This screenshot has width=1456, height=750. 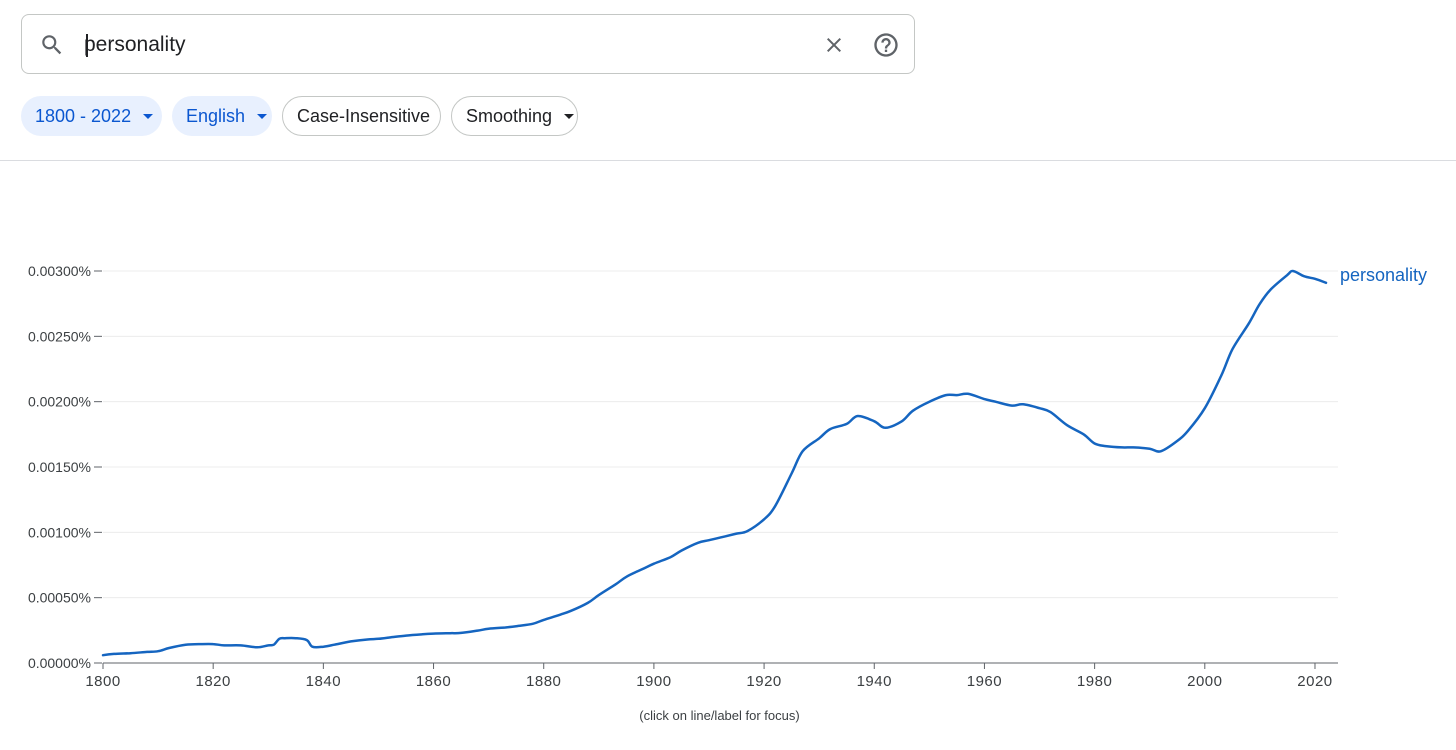 I want to click on series-label-personality: personality, so click(x=1383, y=275).